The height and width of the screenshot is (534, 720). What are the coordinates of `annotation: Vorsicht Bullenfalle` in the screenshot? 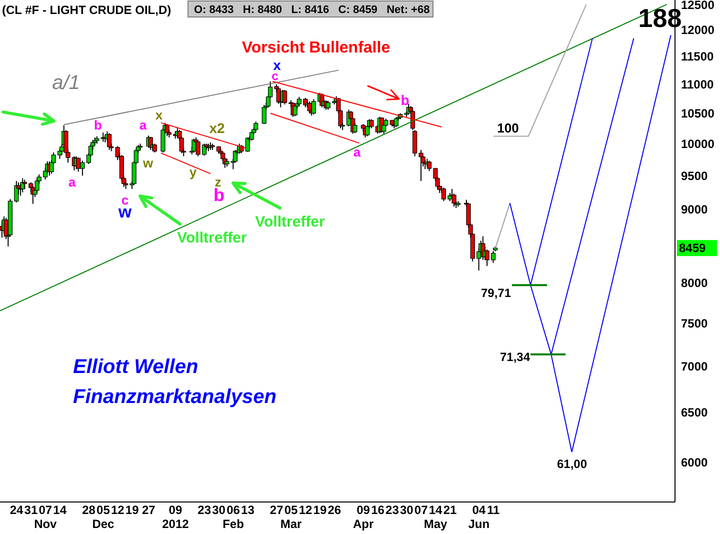 It's located at (316, 48).